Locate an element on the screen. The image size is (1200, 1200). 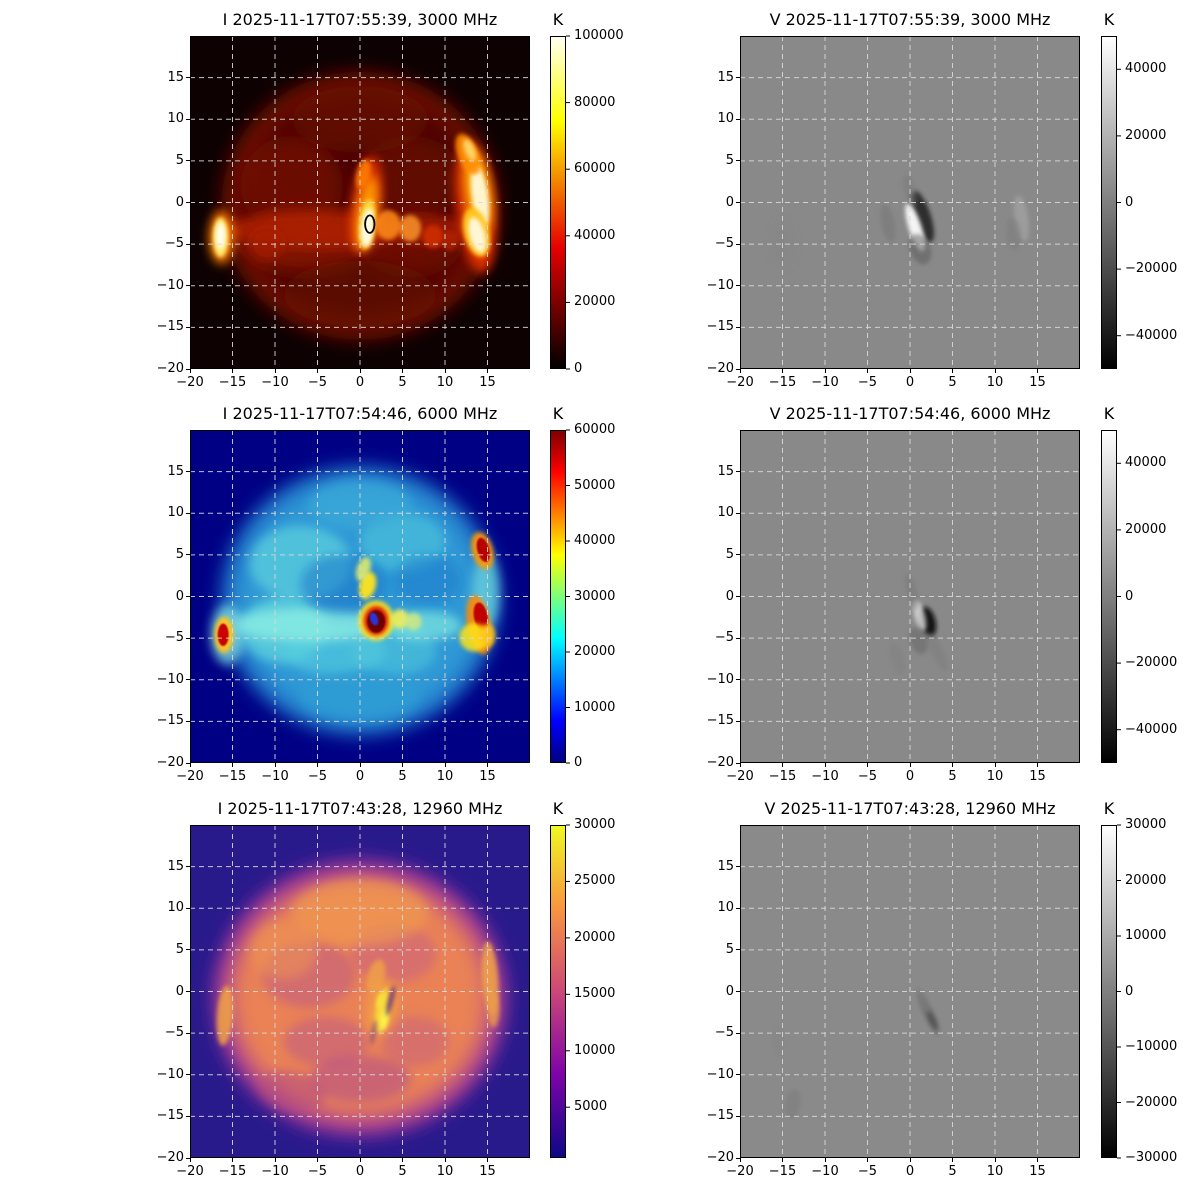
contour-line is located at coordinates (370, 224).